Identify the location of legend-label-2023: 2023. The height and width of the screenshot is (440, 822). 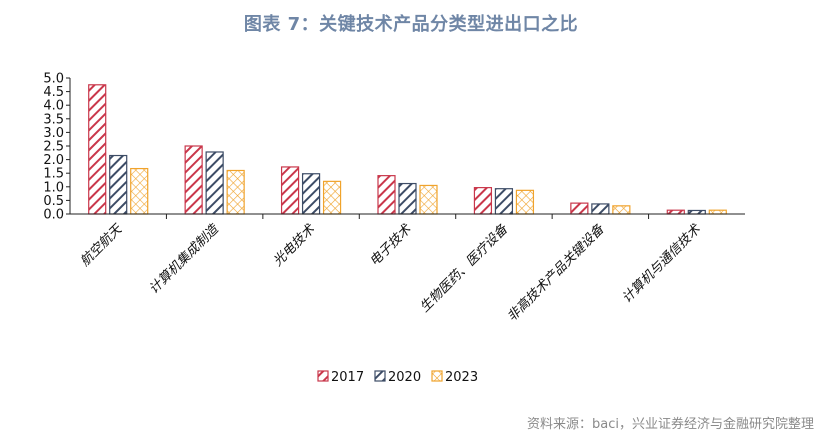
(461, 377).